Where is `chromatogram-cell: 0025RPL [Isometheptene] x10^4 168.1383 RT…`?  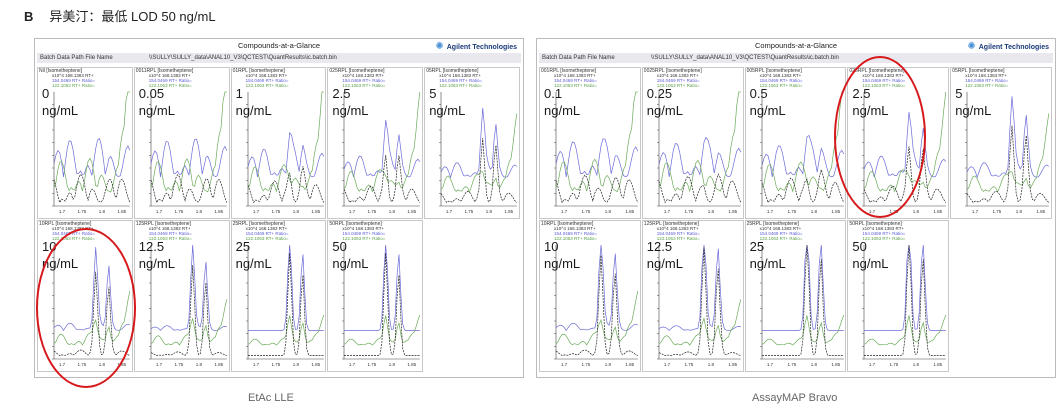 chromatogram-cell: 0025RPL [Isometheptene] x10^4 168.1383 RT… is located at coordinates (692, 143).